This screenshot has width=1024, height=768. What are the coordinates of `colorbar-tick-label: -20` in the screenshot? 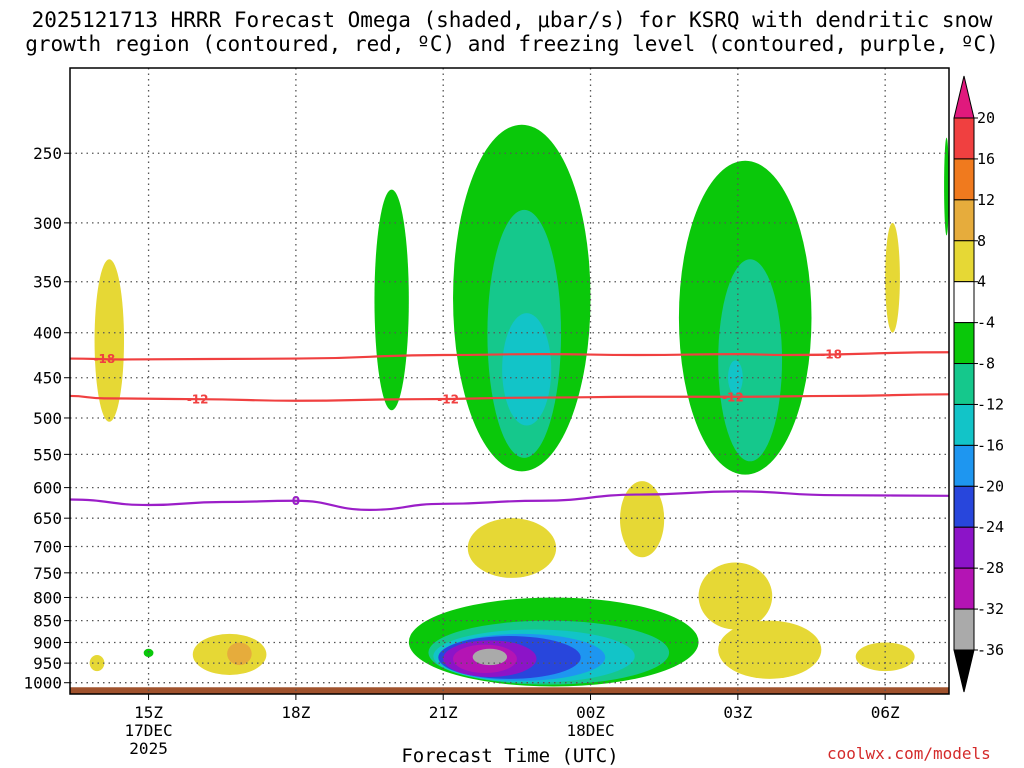 It's located at (990, 486).